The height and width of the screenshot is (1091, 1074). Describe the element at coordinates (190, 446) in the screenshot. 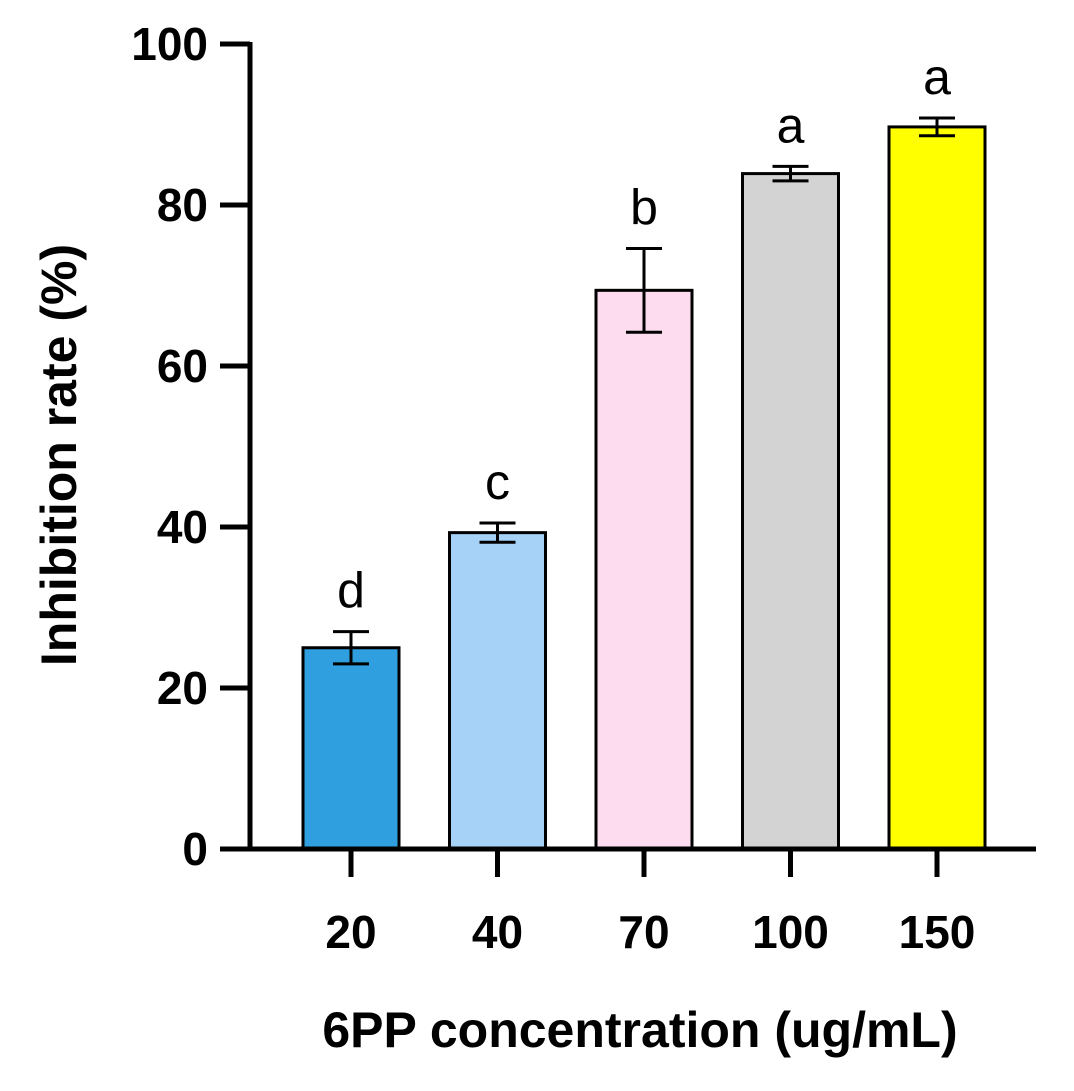

I see `y-axis-ticks: 0 20 40 60 80 100` at that location.